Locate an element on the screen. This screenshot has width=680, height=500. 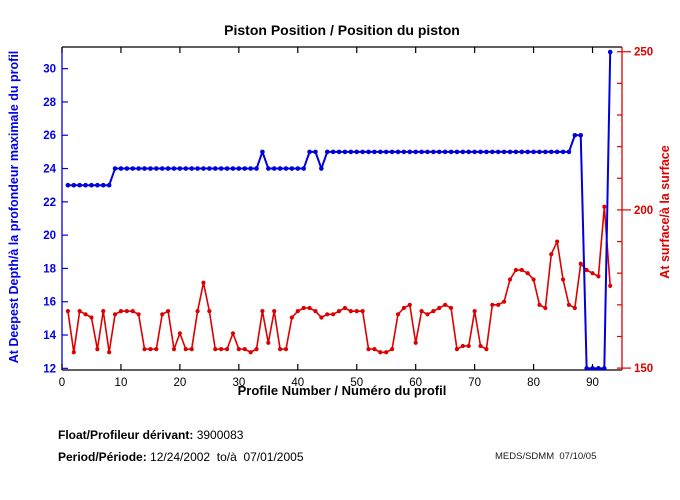
x-tick-label: 0 is located at coordinates (62, 383).